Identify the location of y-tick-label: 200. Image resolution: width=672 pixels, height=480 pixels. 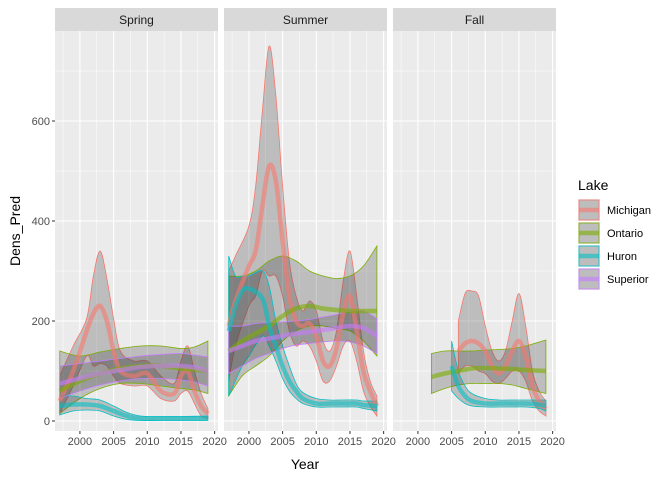
(41, 322).